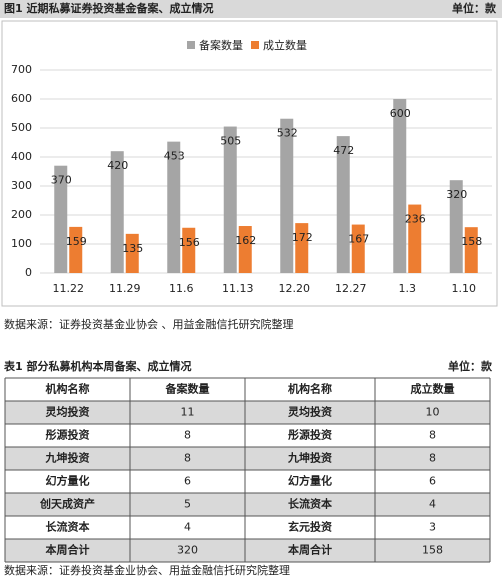 The image size is (502, 580). I want to click on data-label: 320, so click(456, 194).